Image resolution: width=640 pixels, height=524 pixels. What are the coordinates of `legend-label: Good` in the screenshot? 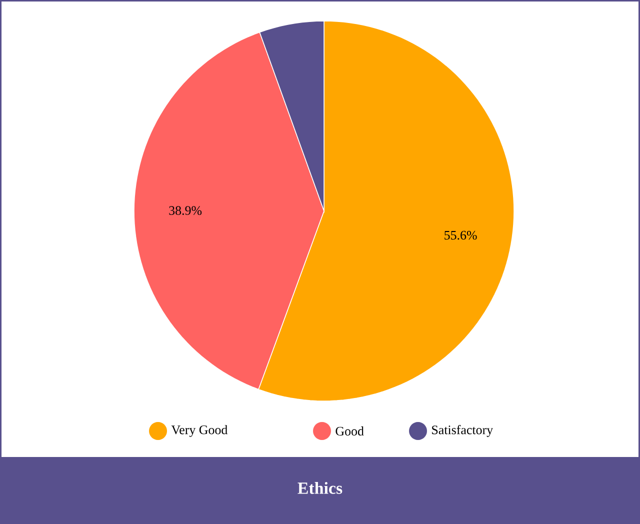 It's located at (350, 431).